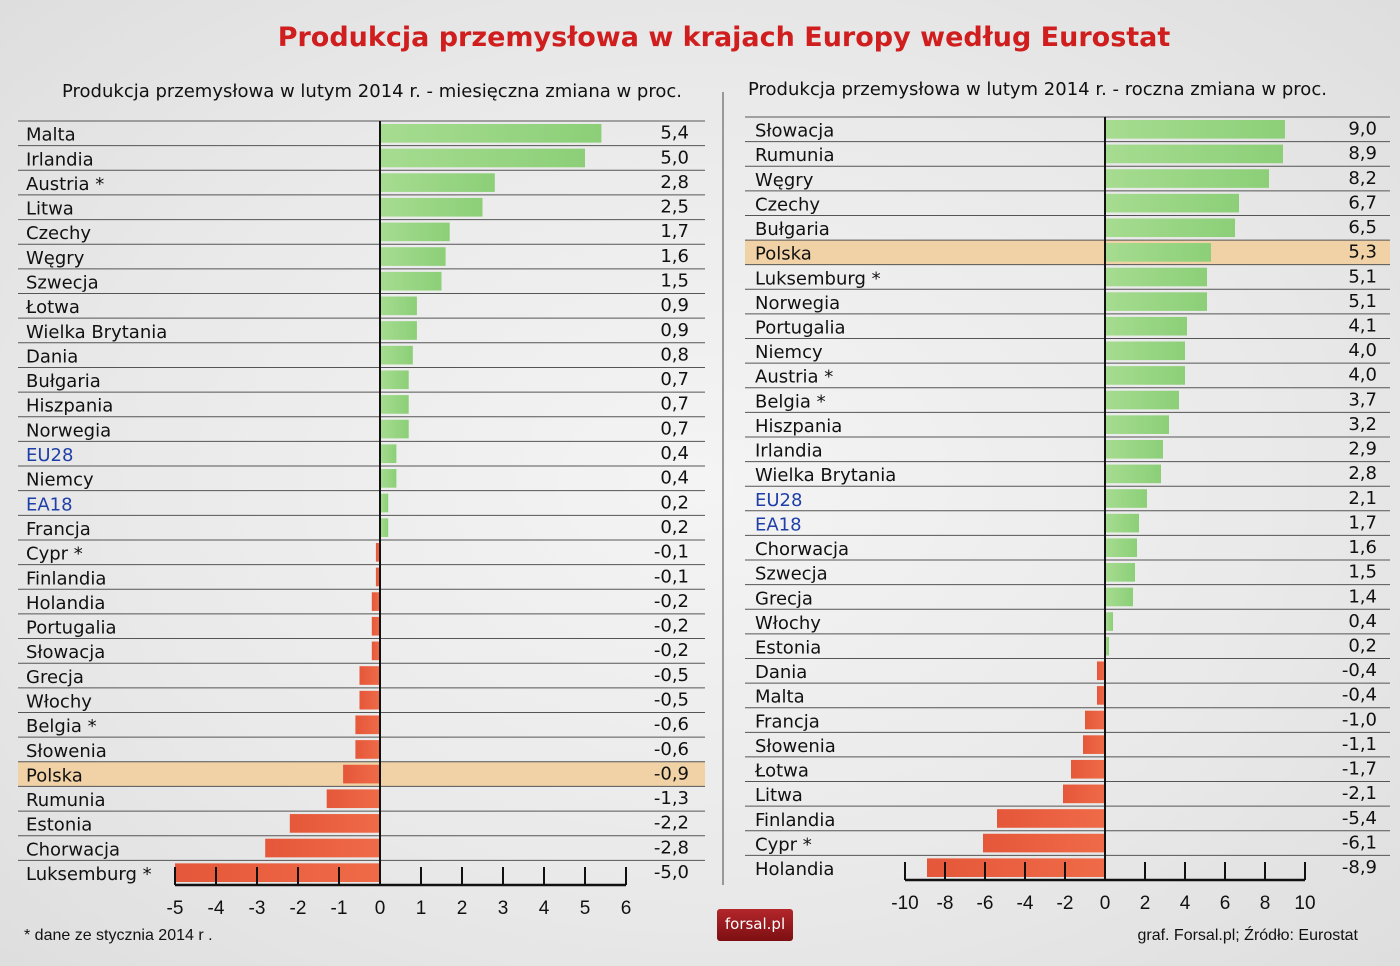 The width and height of the screenshot is (1400, 966). Describe the element at coordinates (58, 529) in the screenshot. I see `category-label: Francja` at that location.